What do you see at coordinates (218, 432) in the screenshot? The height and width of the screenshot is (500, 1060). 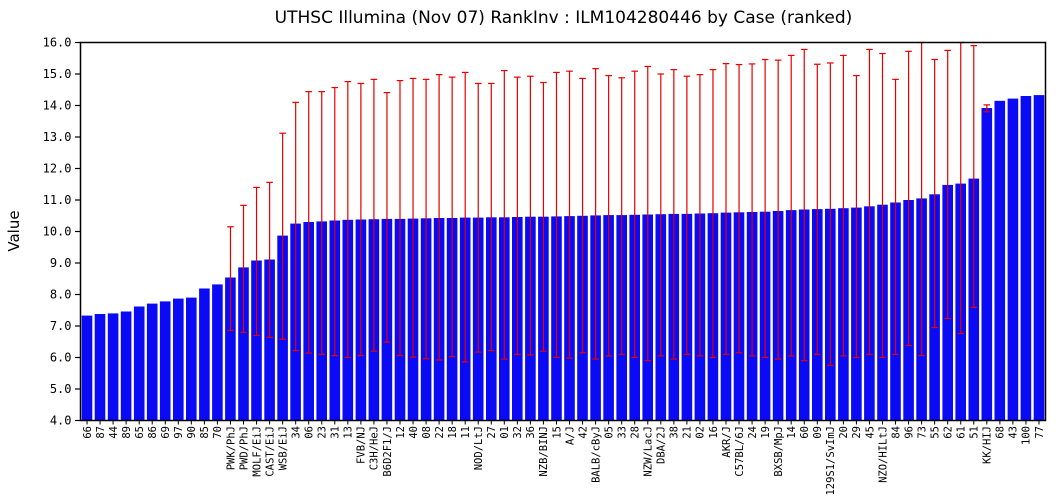 I see `x-tick-label: 70` at bounding box center [218, 432].